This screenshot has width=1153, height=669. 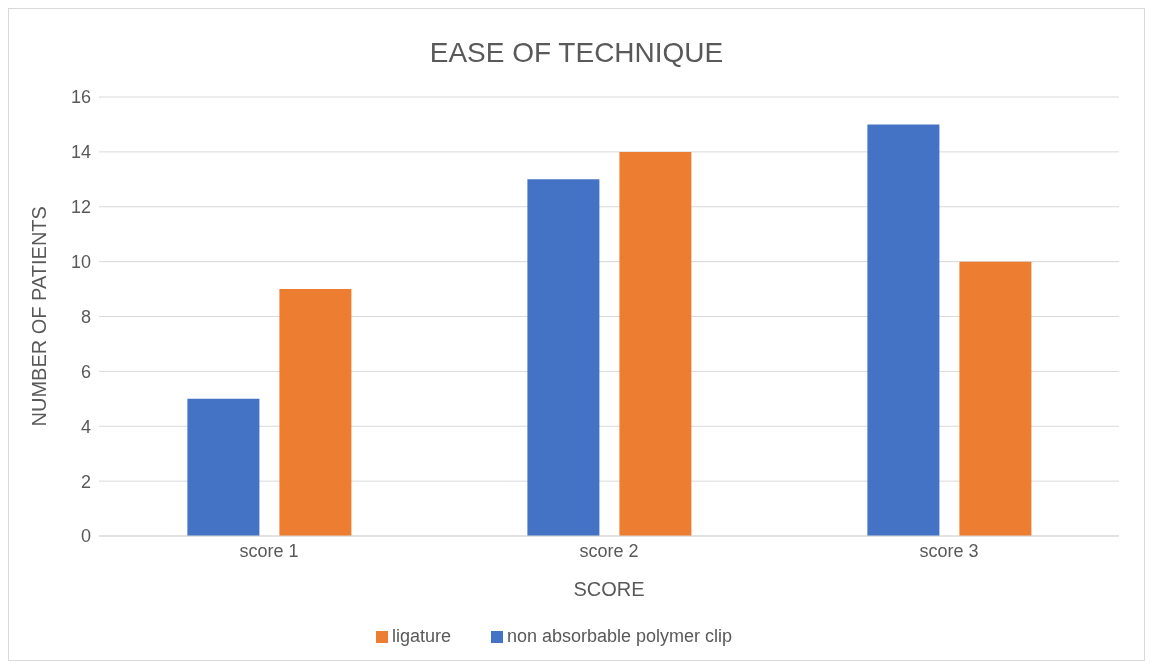 I want to click on x-tick-label: score 1, so click(x=269, y=550).